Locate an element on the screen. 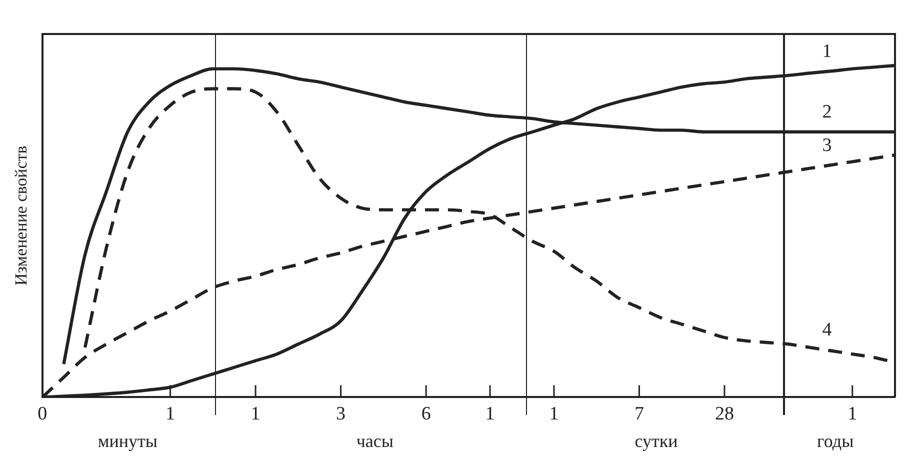  series-label: 1 is located at coordinates (827, 51).